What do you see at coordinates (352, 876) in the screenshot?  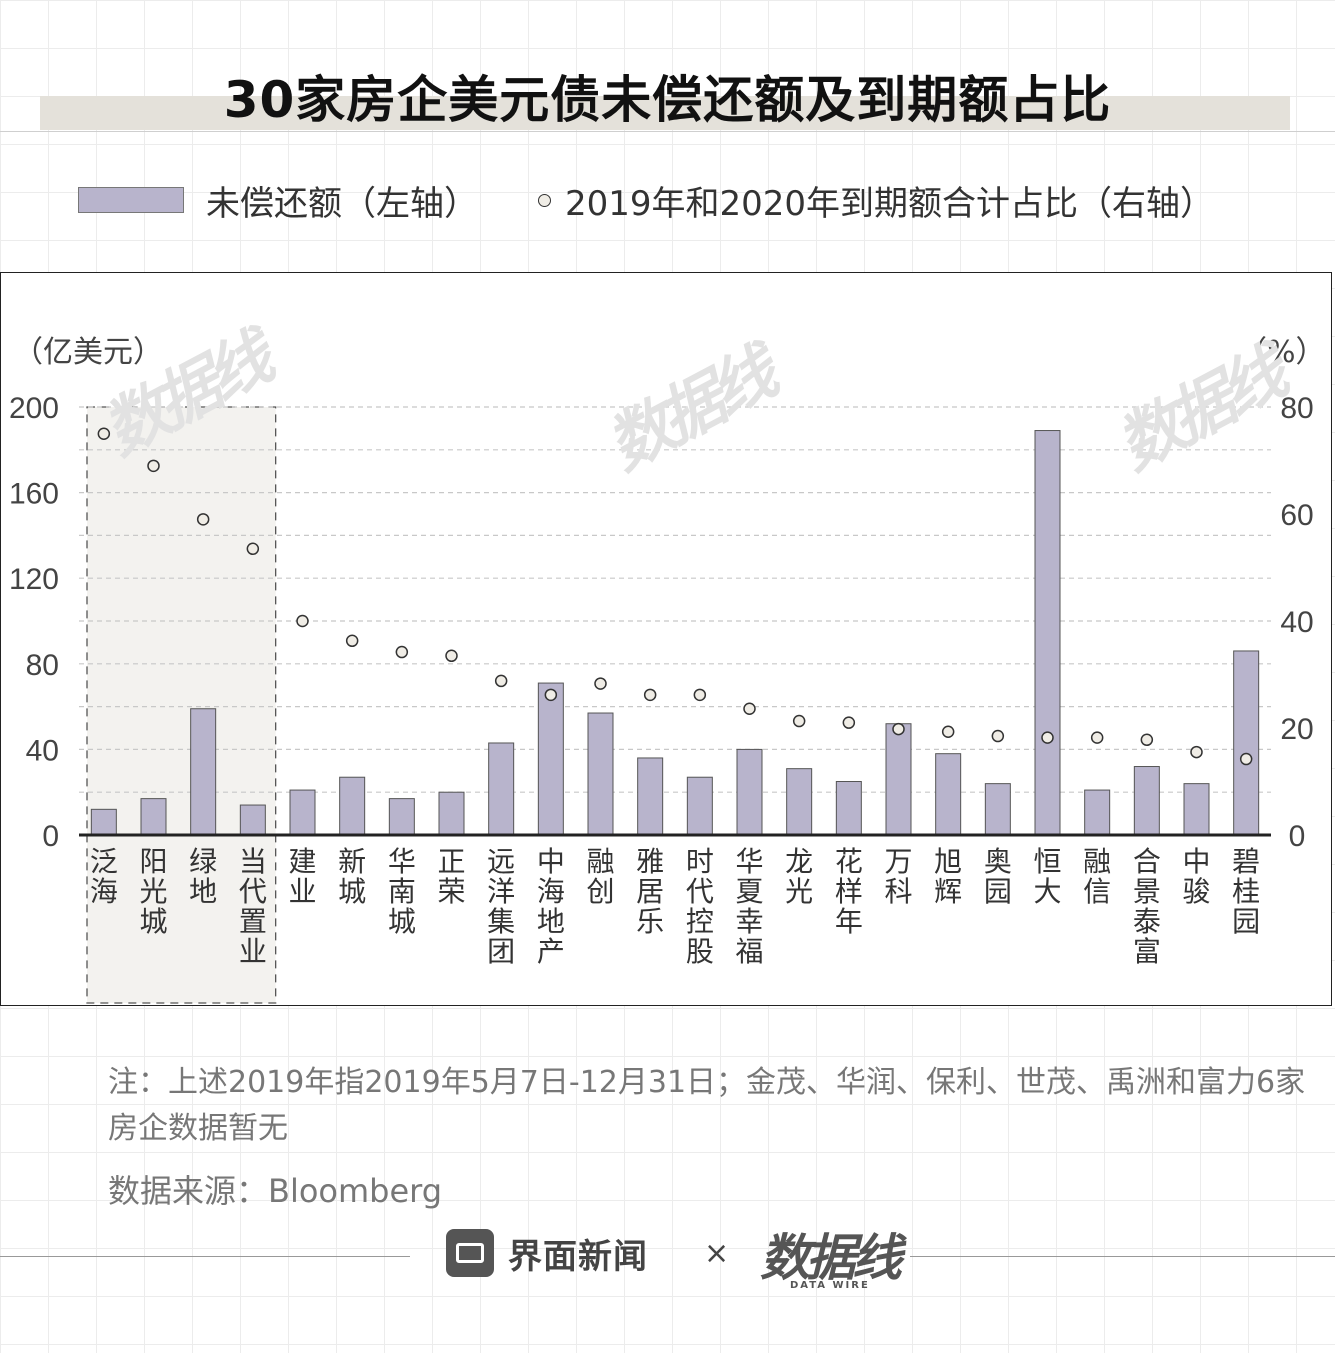 I see `category-label: 新城` at bounding box center [352, 876].